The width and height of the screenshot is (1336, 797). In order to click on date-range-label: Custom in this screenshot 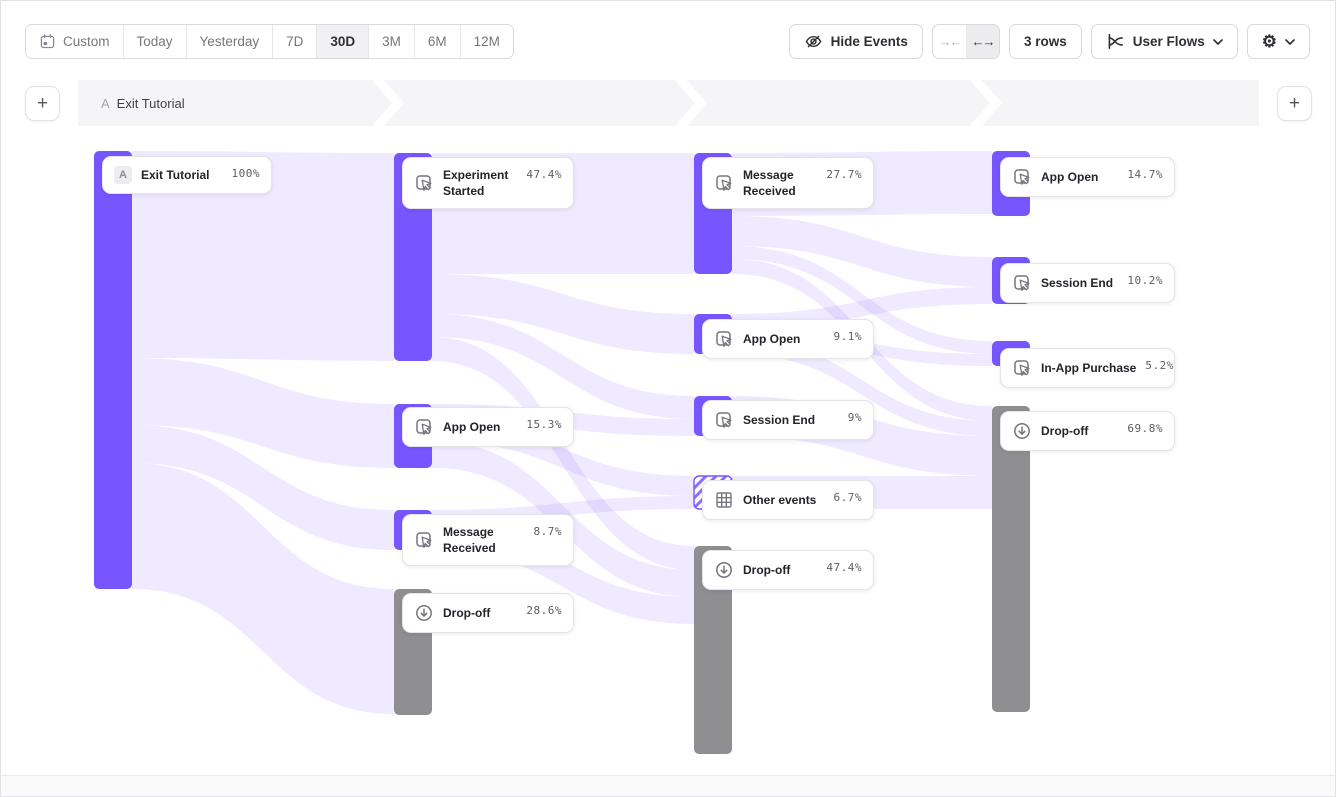, I will do `click(86, 41)`.